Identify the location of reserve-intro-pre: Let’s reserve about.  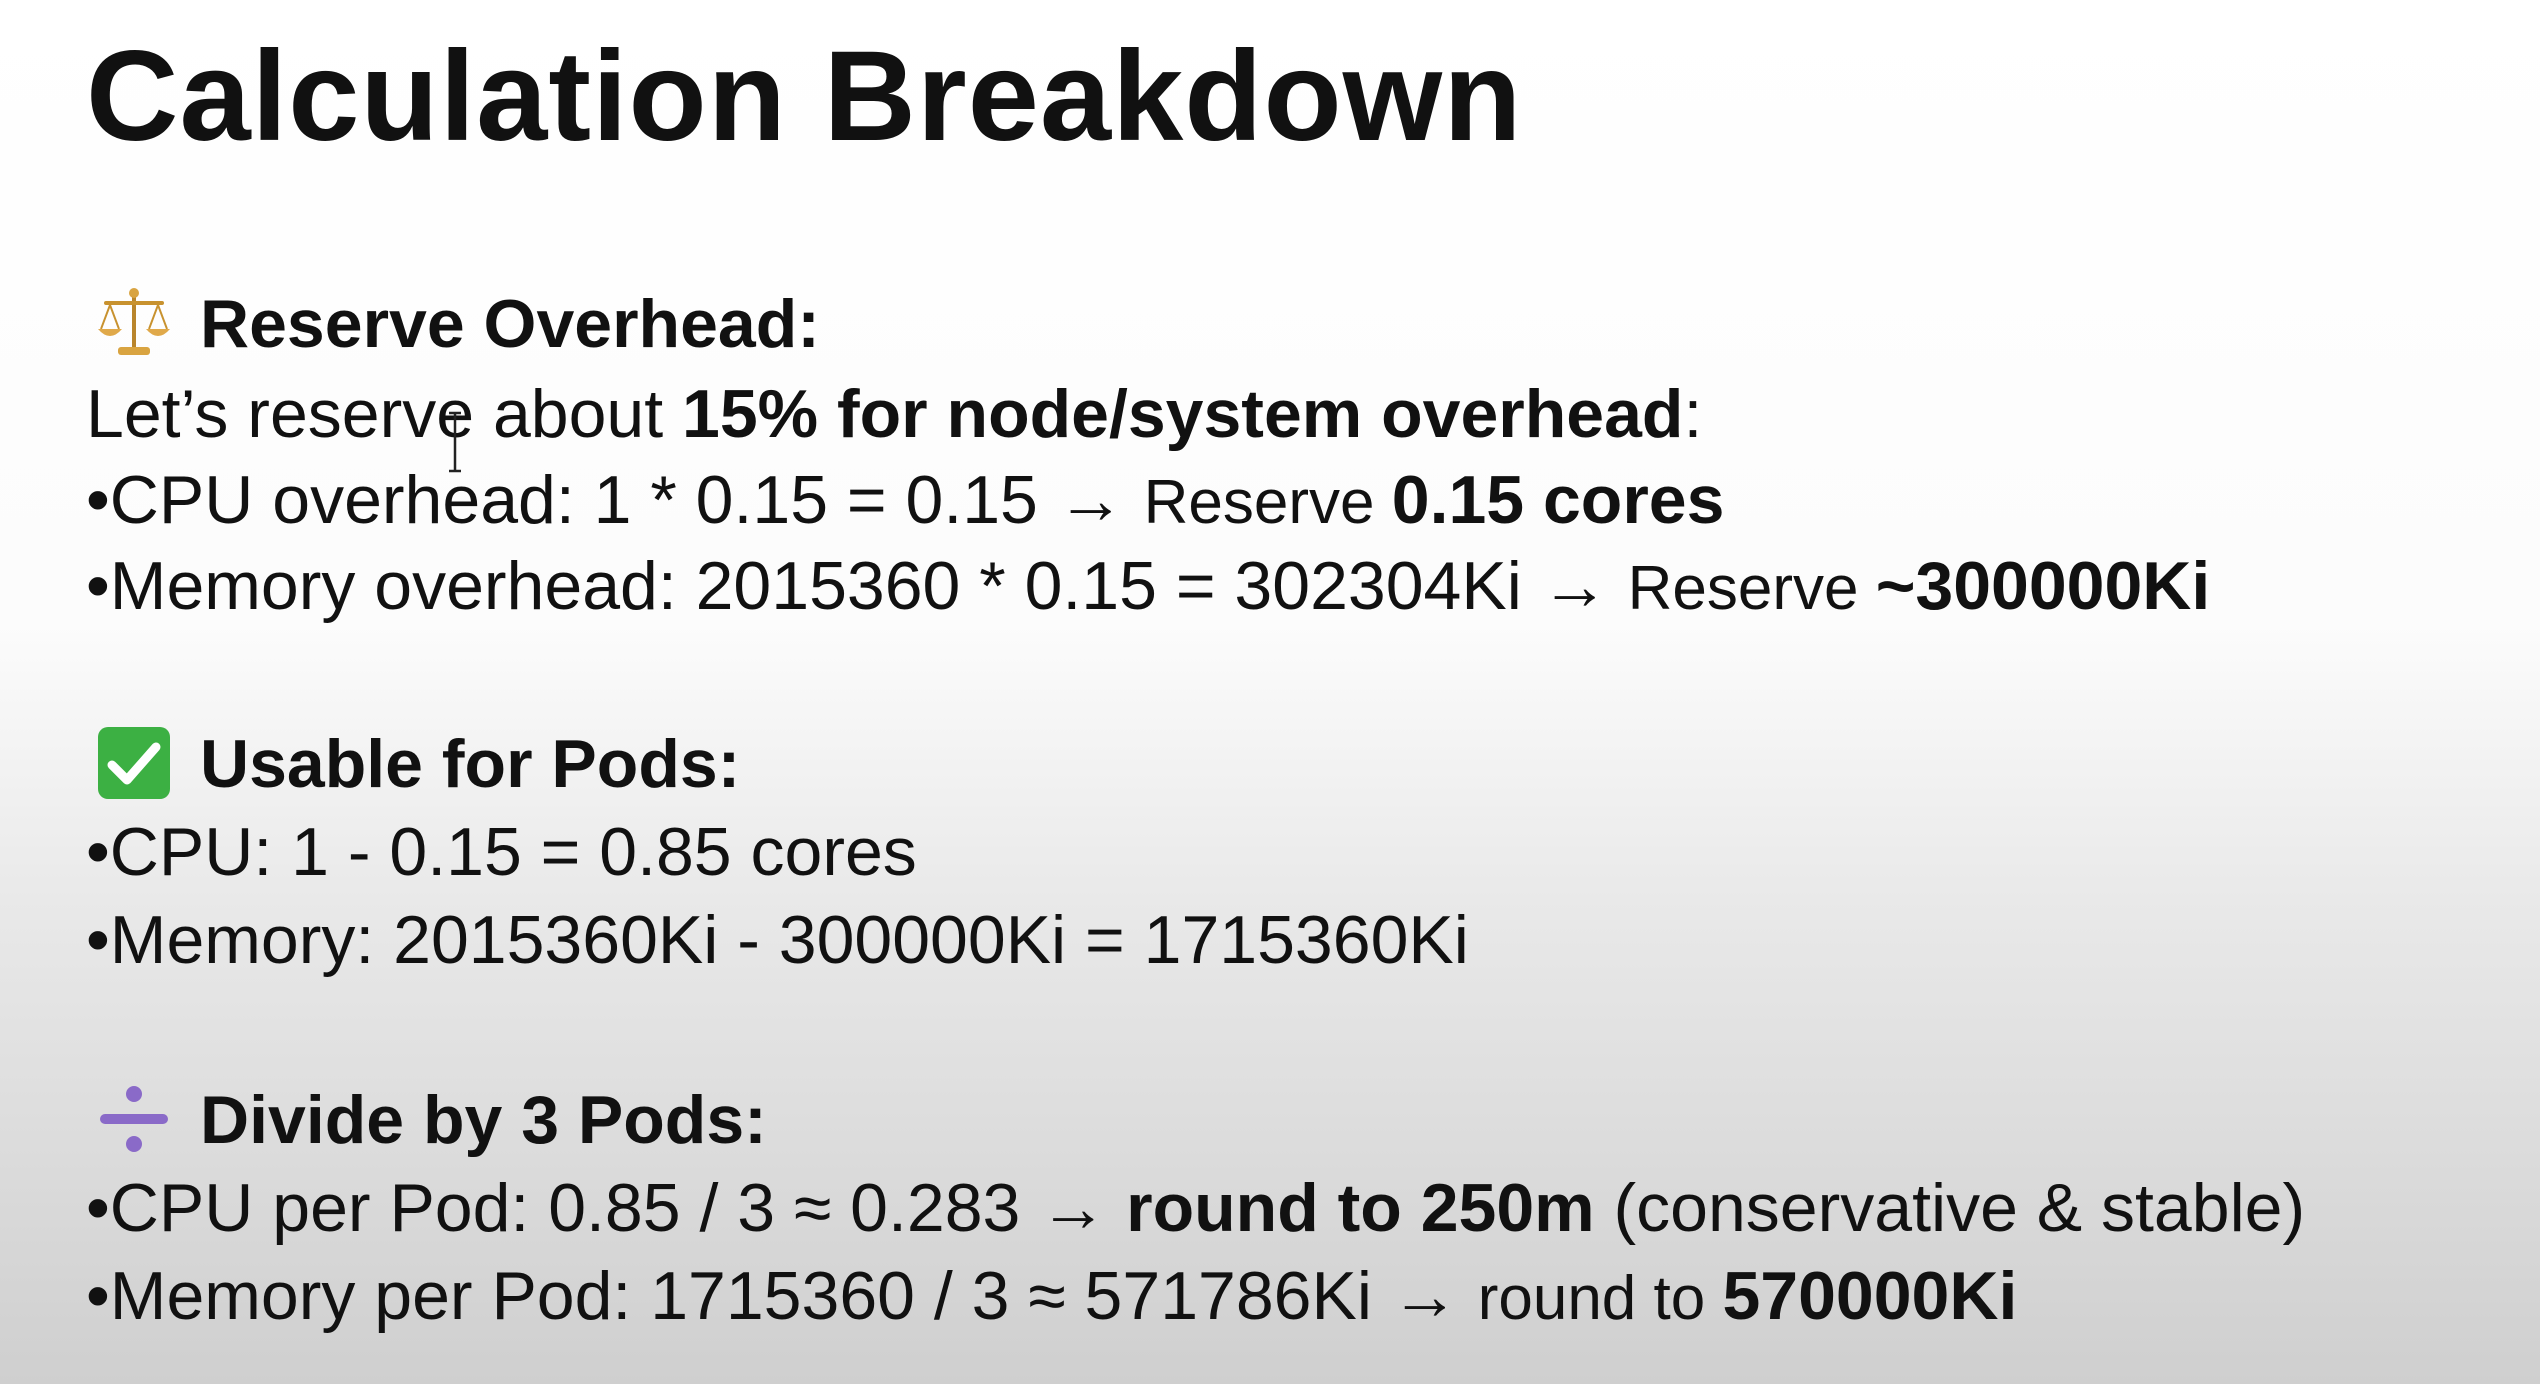
(384, 414).